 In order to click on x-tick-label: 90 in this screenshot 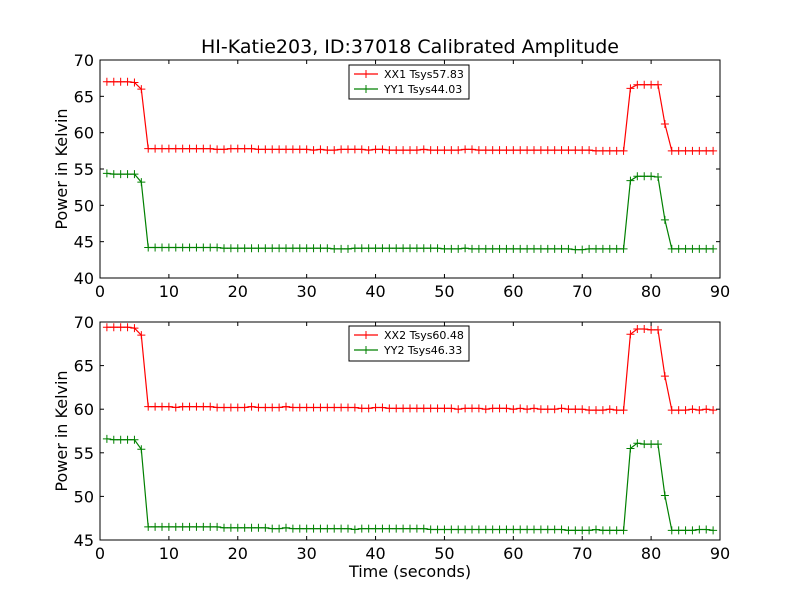, I will do `click(720, 291)`.